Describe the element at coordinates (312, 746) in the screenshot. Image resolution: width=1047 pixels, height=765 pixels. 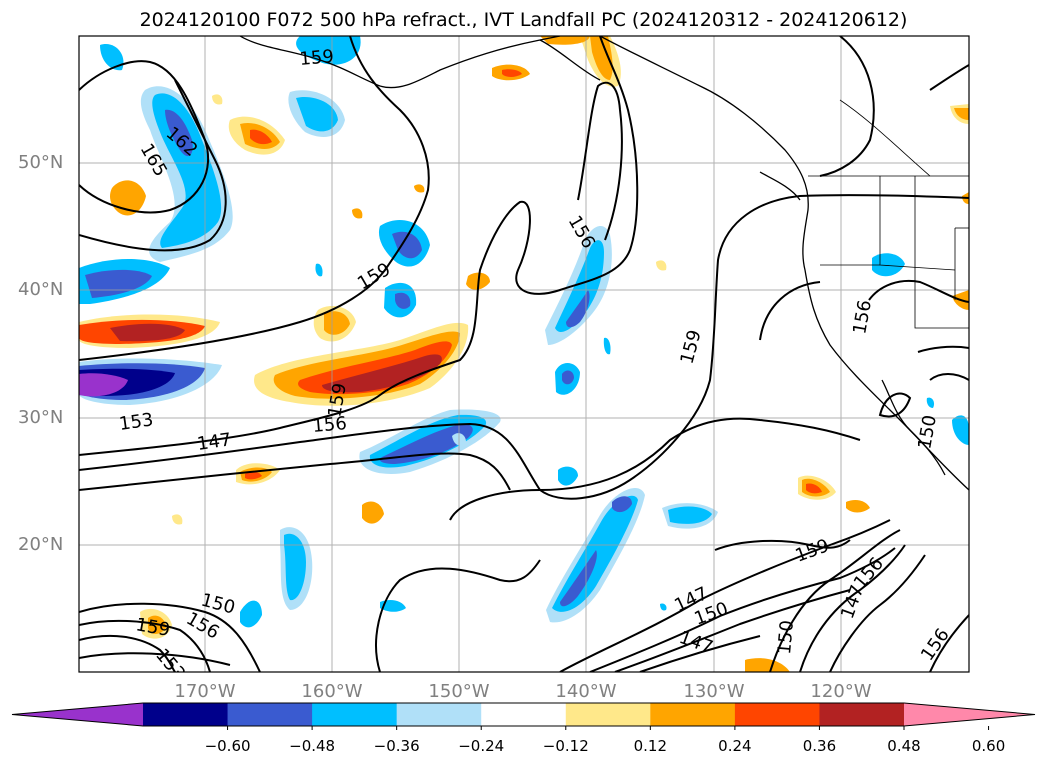
I see `colorbar-tick-label: −0.48` at that location.